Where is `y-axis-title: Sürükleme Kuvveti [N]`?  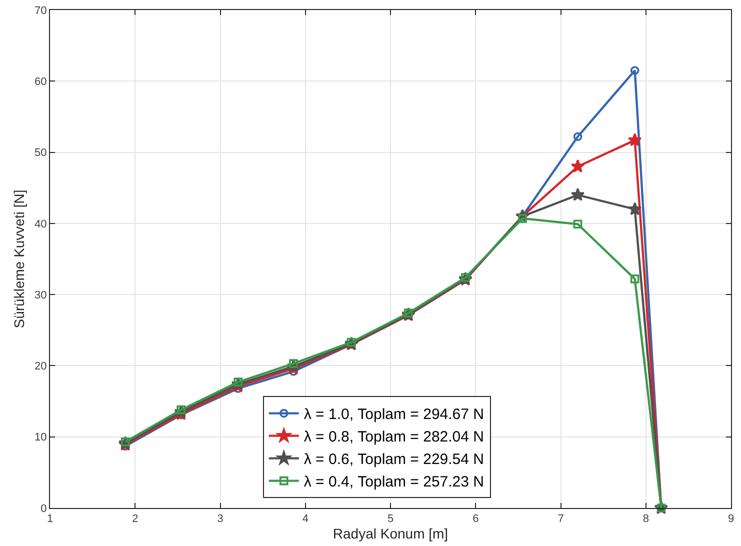 y-axis-title: Sürükleme Kuvveti [N] is located at coordinates (19, 259).